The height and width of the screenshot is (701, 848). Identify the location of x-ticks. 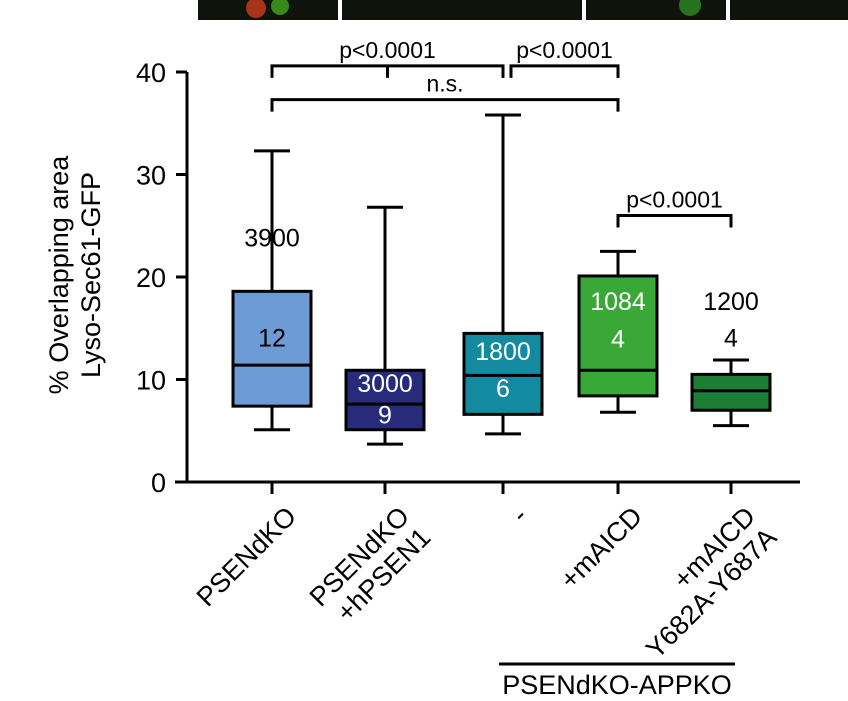
(501, 488).